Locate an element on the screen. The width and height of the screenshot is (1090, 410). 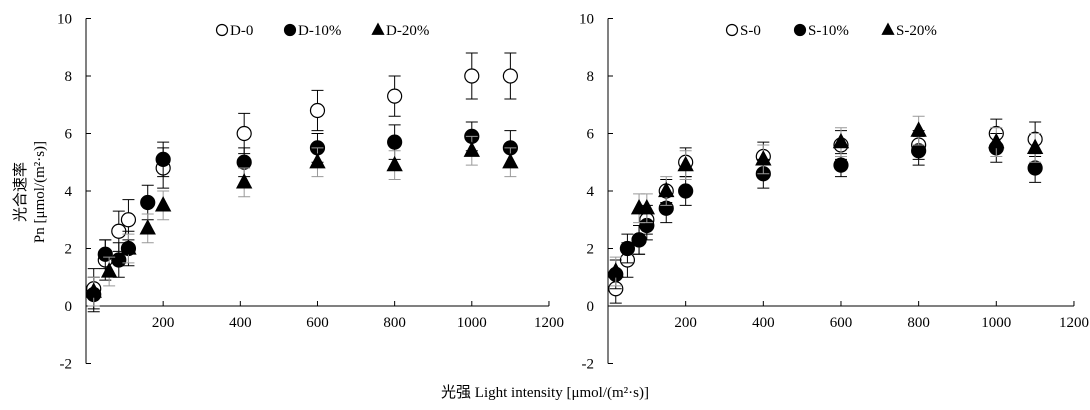
legend: D-0 D-10% D-20% is located at coordinates (322, 30).